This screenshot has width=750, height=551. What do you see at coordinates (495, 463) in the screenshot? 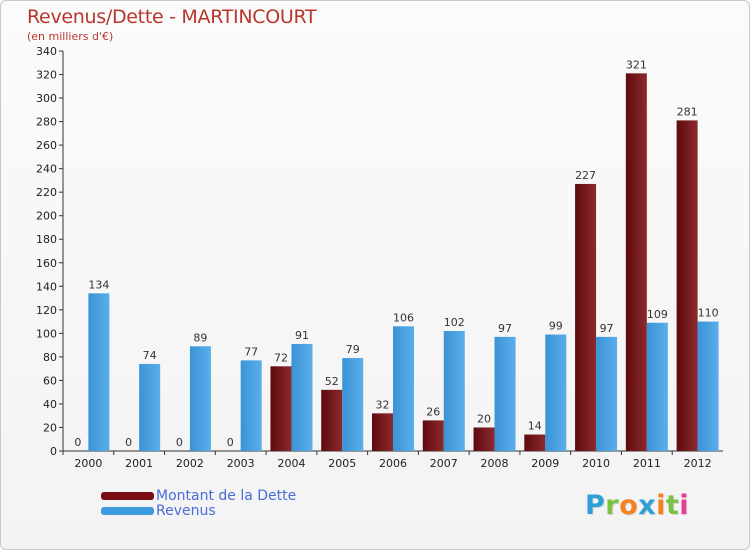
I see `x-tick-label: 2008` at bounding box center [495, 463].